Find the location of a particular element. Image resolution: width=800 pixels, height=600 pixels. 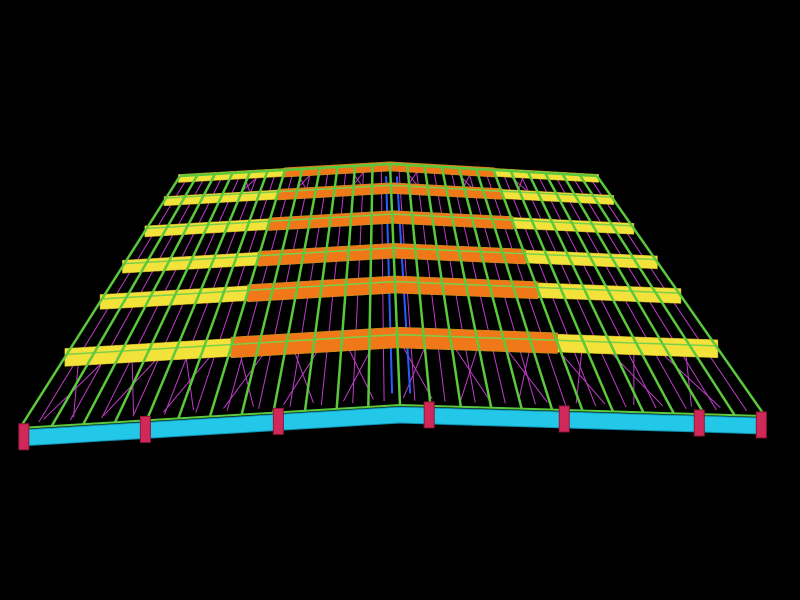

front-eave is located at coordinates (210, 416).